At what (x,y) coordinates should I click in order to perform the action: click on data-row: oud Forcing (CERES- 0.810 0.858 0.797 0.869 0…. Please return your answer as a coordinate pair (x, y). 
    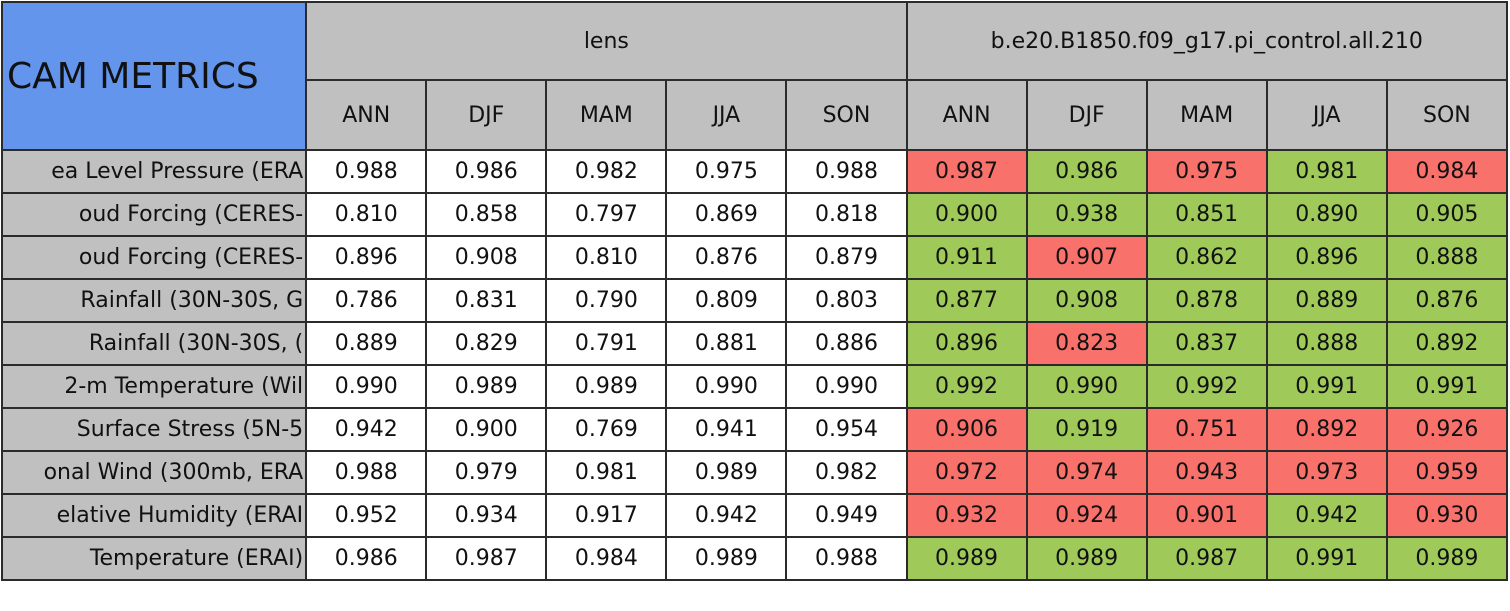
    Looking at the image, I should click on (754, 214).